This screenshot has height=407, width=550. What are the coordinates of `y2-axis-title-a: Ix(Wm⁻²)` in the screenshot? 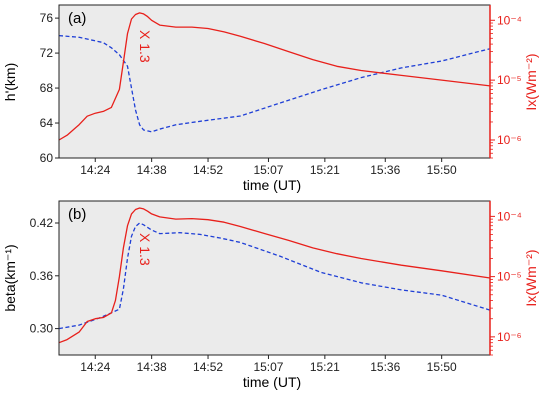 It's located at (531, 81).